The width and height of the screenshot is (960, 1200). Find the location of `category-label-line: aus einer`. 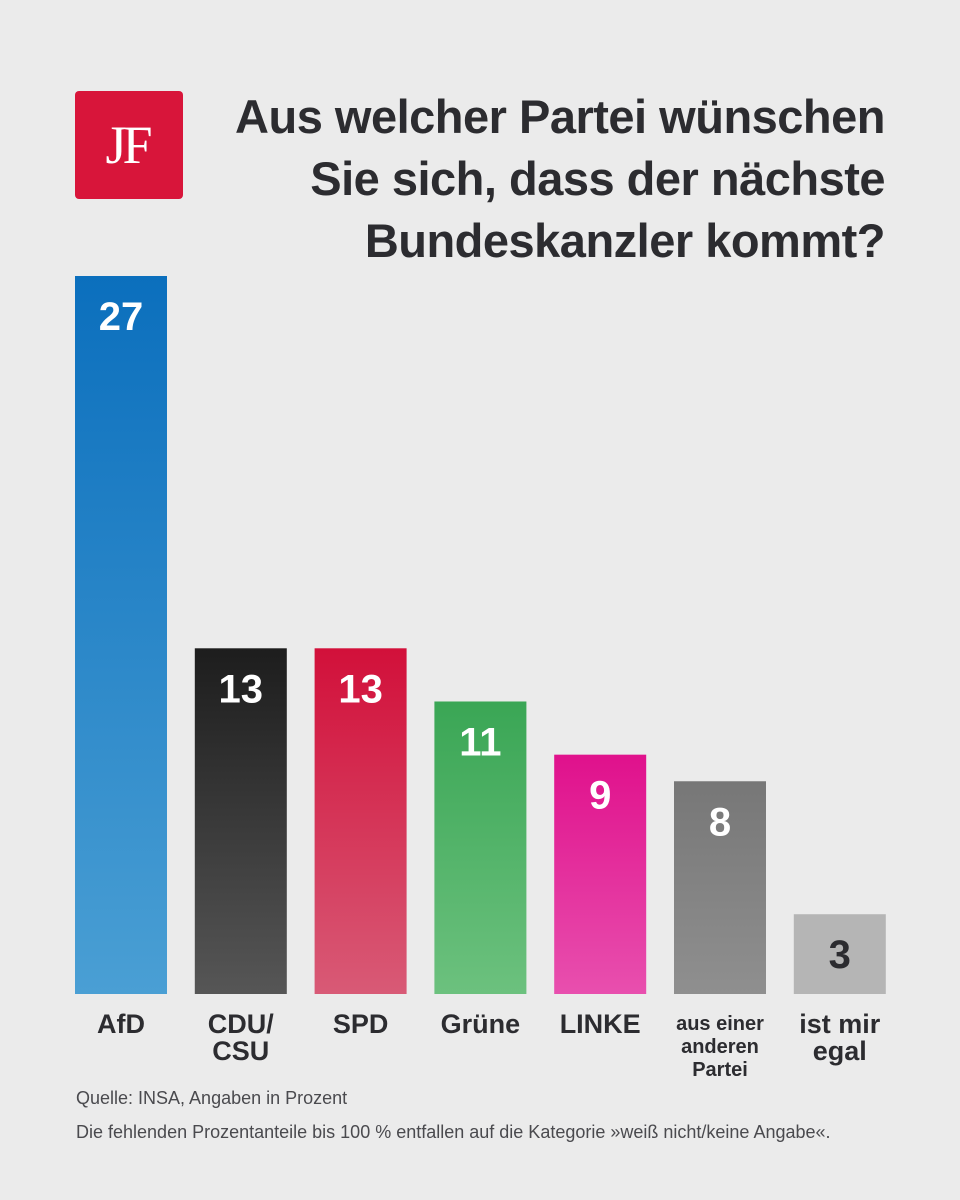

category-label-line: aus einer is located at coordinates (720, 1024).